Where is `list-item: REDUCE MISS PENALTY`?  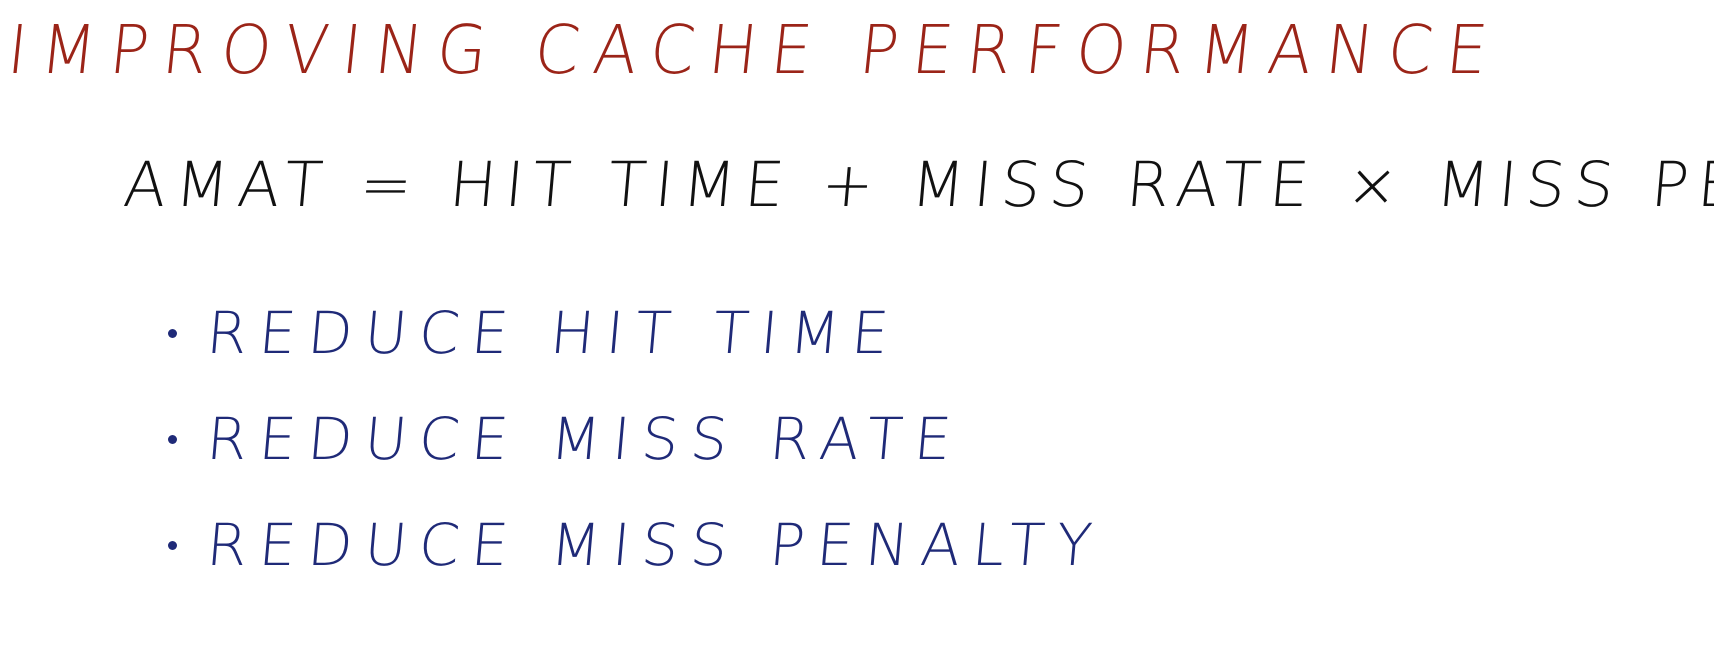 list-item: REDUCE MISS PENALTY is located at coordinates (637, 545).